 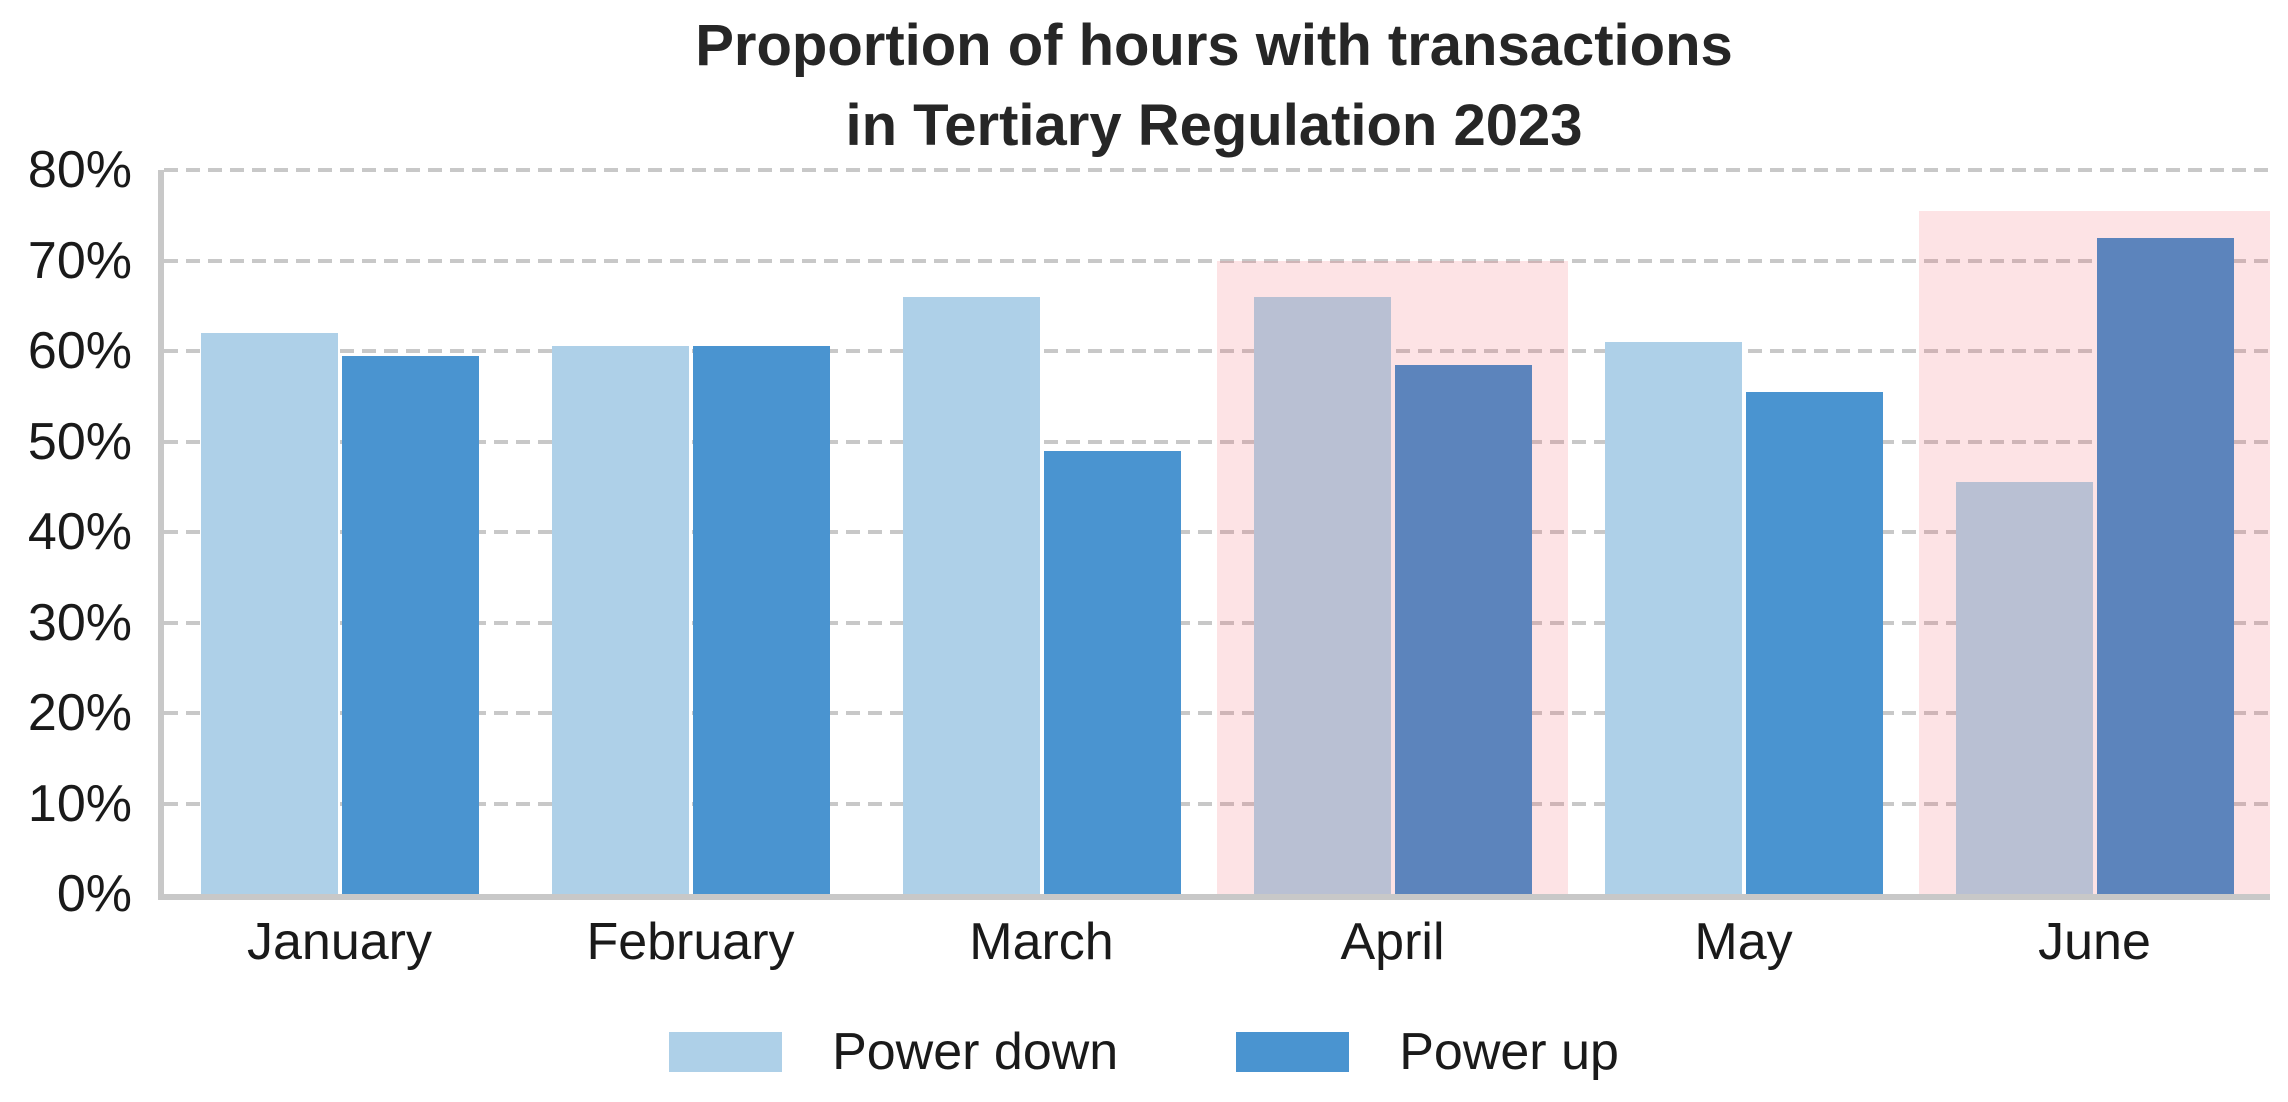 I want to click on legend-item-power-up: Power up, so click(x=1427, y=1052).